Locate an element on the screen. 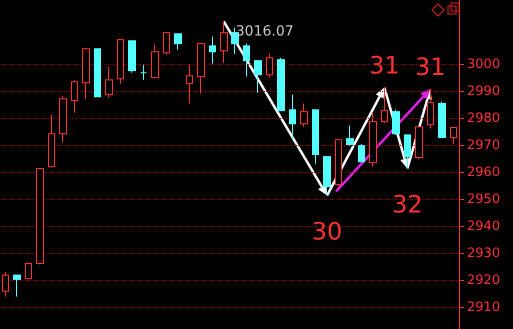  y-tick-label: 2970 is located at coordinates (483, 146).